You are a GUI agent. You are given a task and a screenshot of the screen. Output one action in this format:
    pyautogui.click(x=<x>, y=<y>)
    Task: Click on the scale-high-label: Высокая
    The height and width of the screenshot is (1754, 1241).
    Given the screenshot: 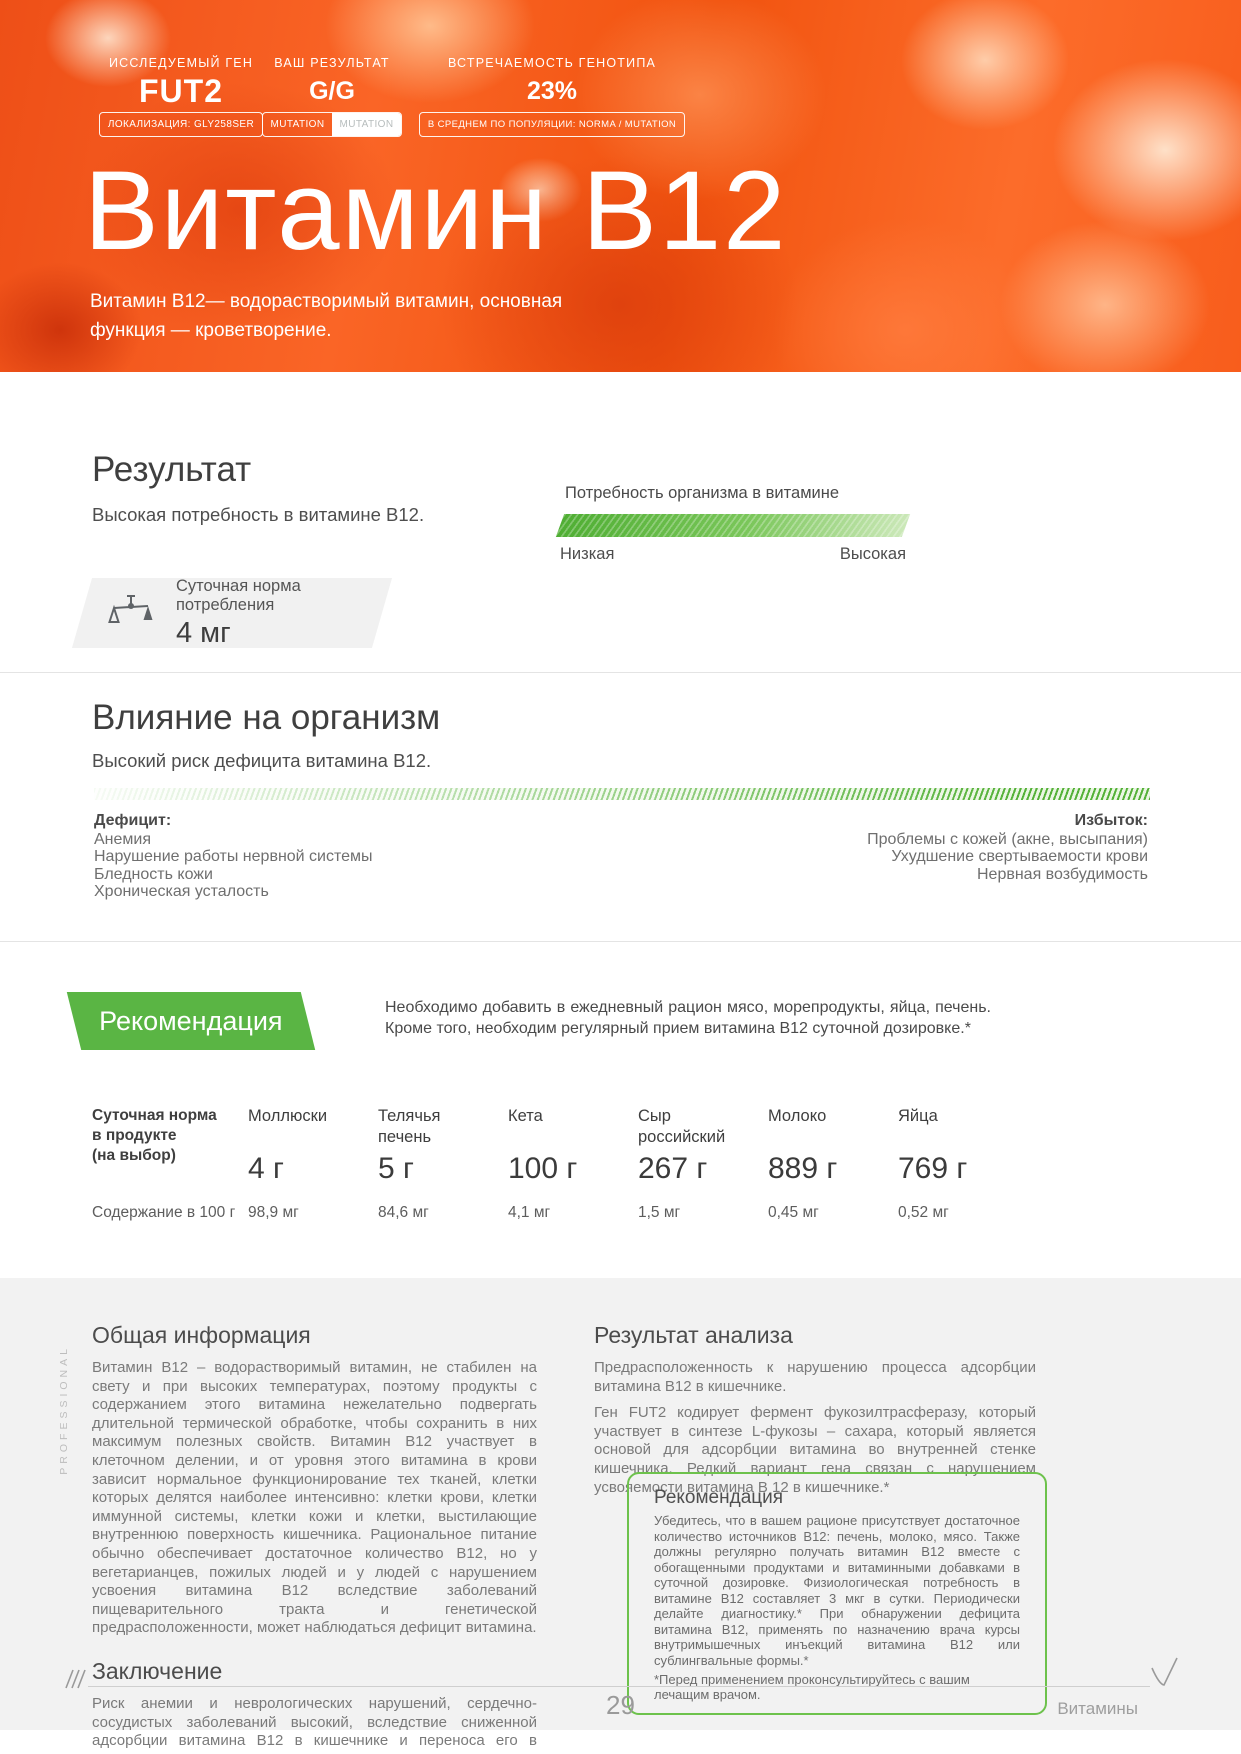 What is the action you would take?
    pyautogui.click(x=872, y=554)
    